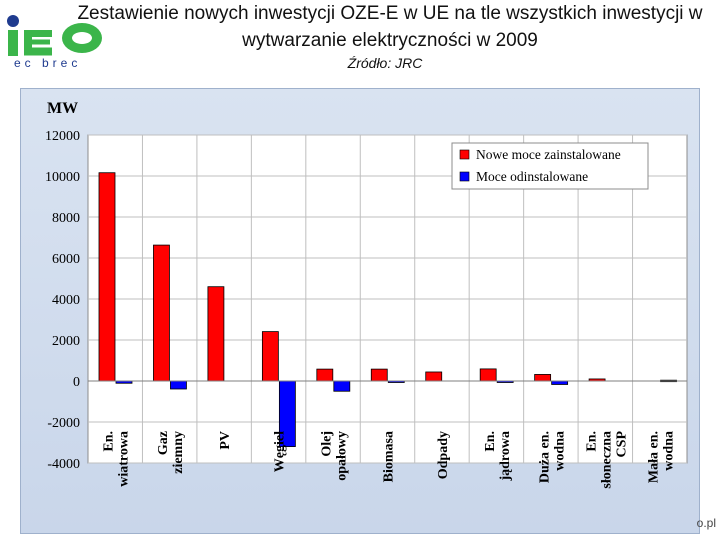 The image size is (720, 540). Describe the element at coordinates (621, 444) in the screenshot. I see `x-category-label: CSP` at that location.